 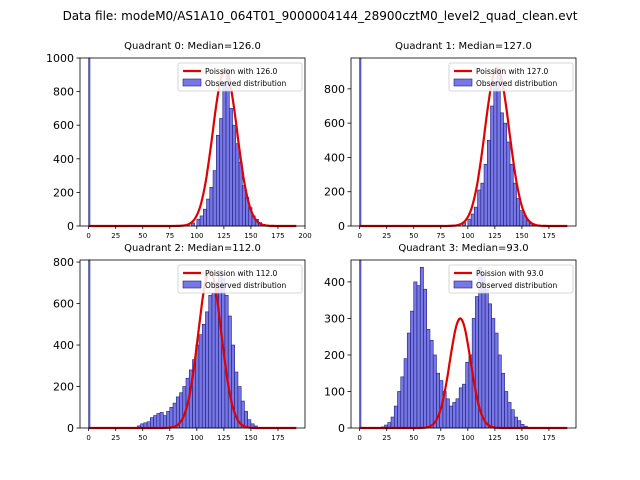 I want to click on quadrant-3-title: Quadrant 3: Median=93.0, so click(x=463, y=248).